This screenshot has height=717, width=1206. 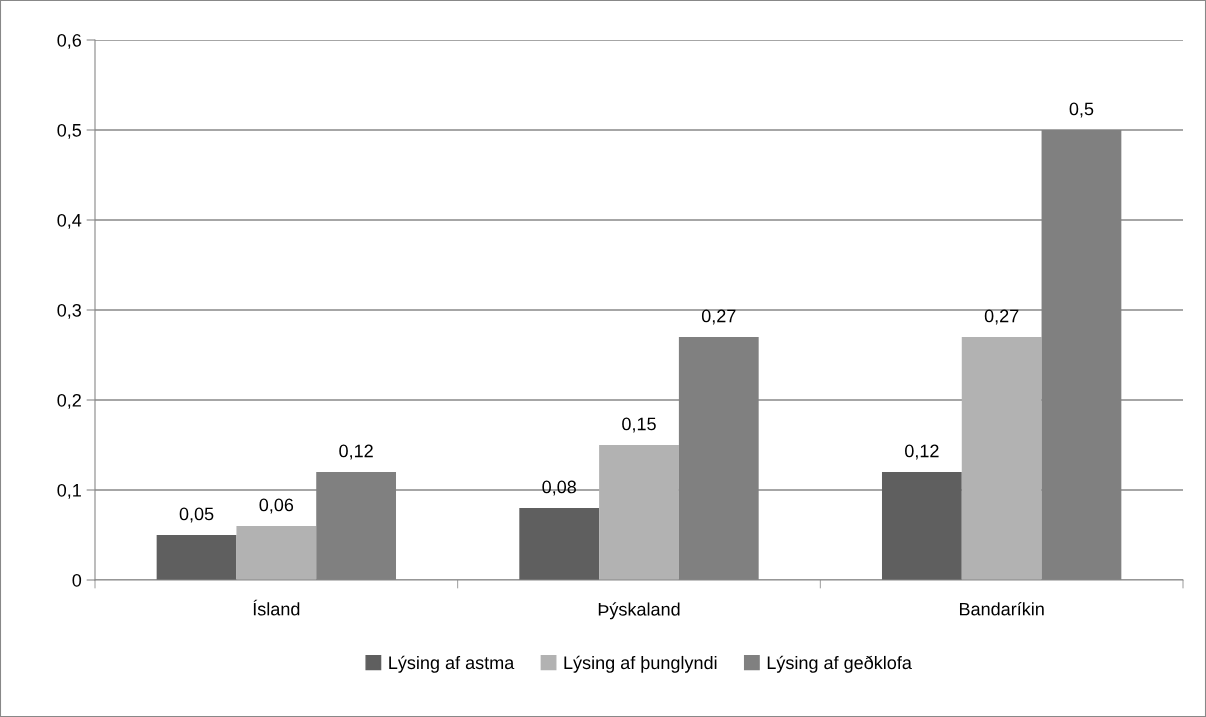 What do you see at coordinates (639, 425) in the screenshot?
I see `data-label: 0,15` at bounding box center [639, 425].